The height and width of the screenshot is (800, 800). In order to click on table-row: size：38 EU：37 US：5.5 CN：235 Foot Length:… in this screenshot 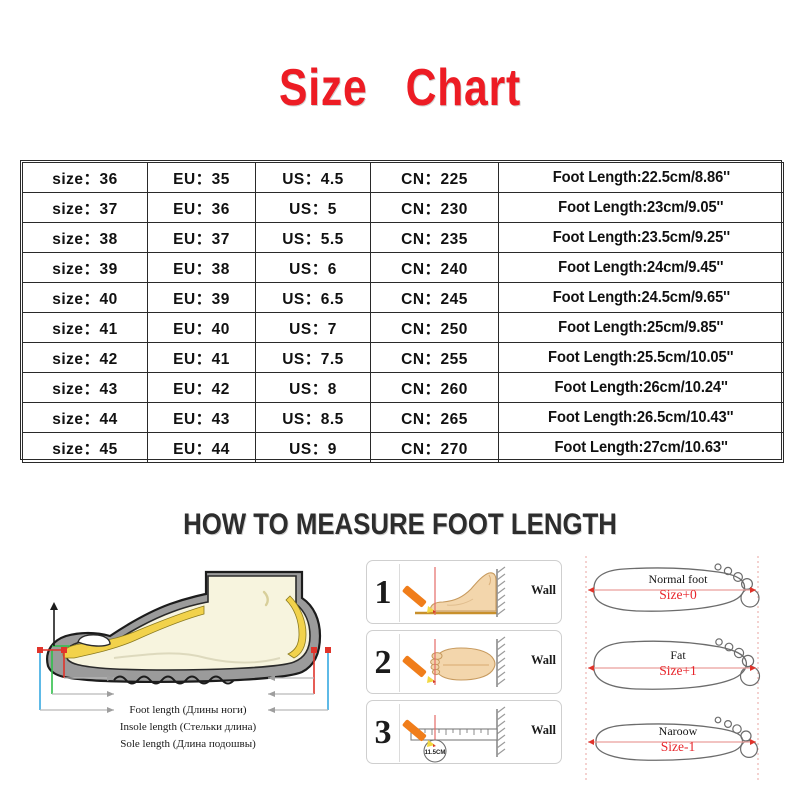, I will do `click(403, 237)`.